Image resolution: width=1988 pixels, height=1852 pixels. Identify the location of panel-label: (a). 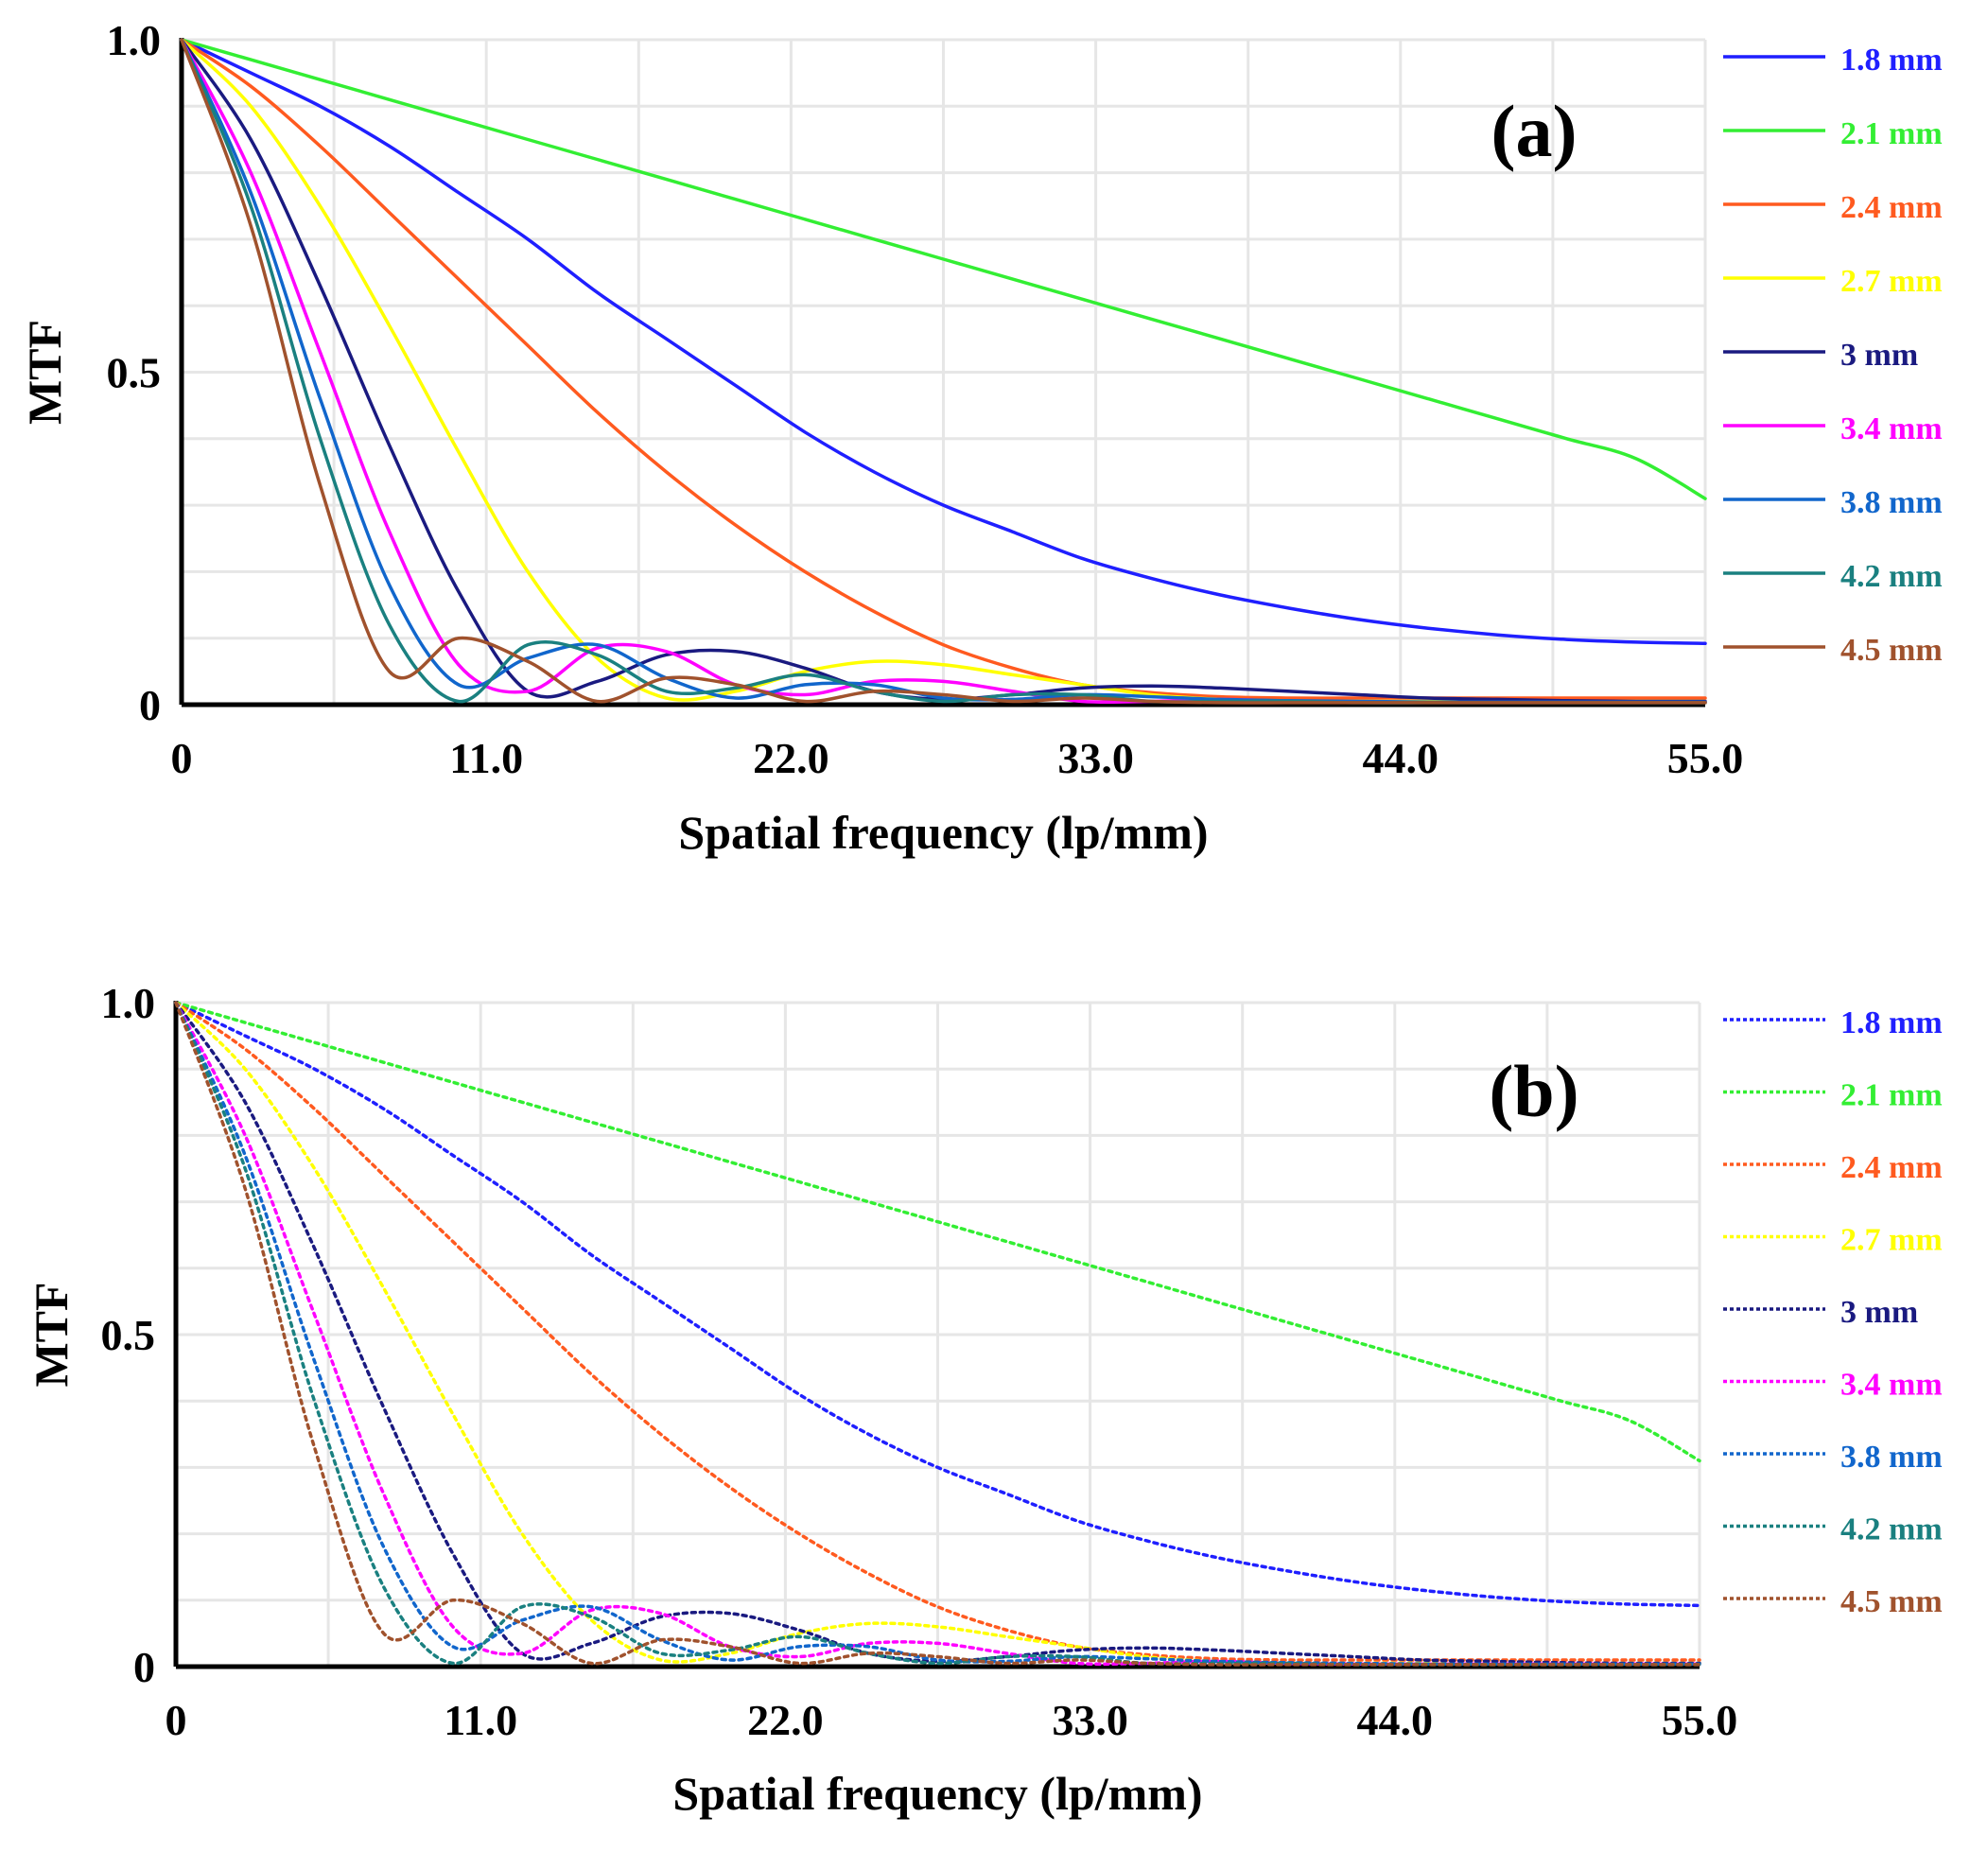
(1534, 131).